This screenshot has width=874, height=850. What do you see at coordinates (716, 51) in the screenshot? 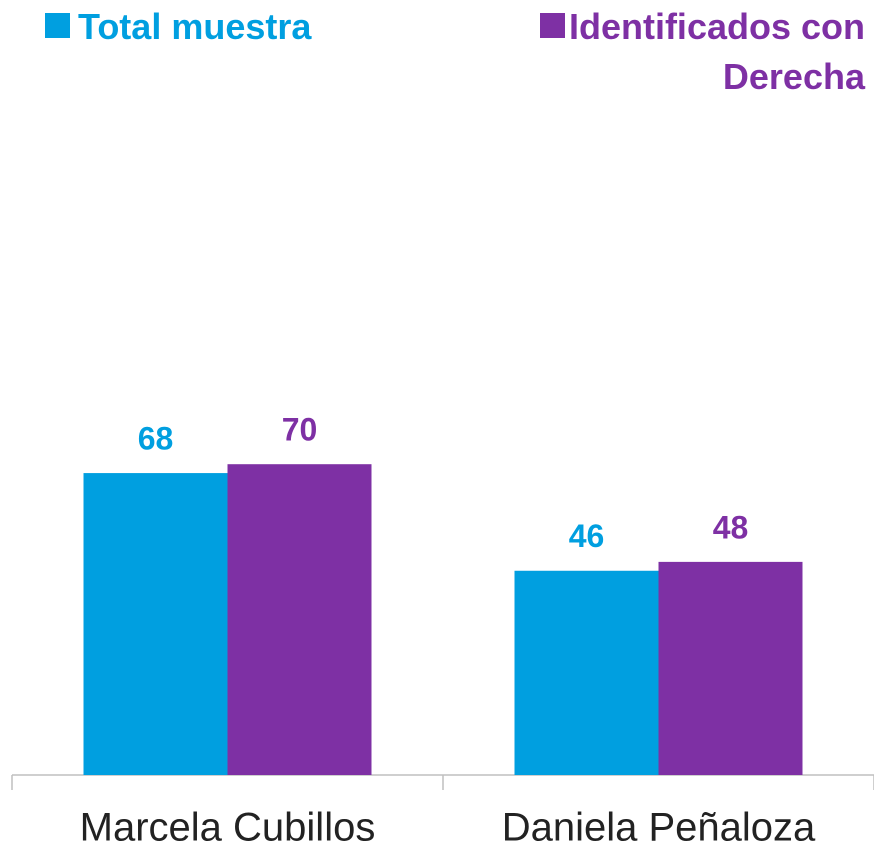
I see `legend-label: Identificados con Derecha` at bounding box center [716, 51].